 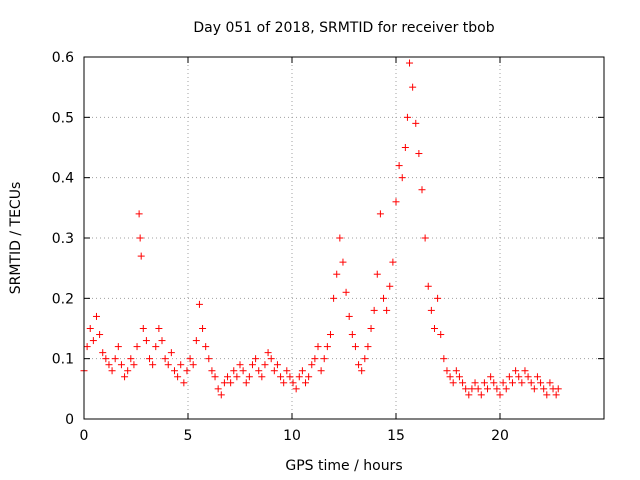 What do you see at coordinates (63, 179) in the screenshot?
I see `y-tick-label: 0.4` at bounding box center [63, 179].